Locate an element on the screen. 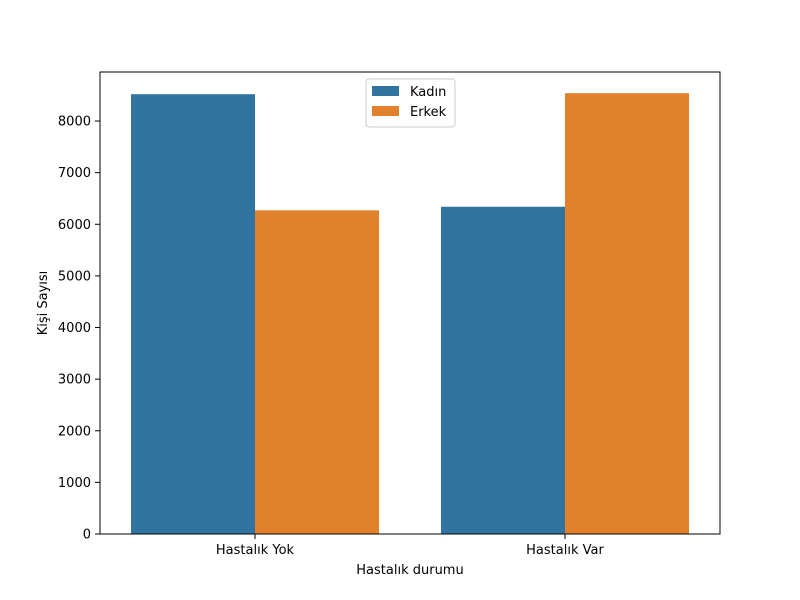 The image size is (800, 600). y-tick-label: 6000 is located at coordinates (74, 225).